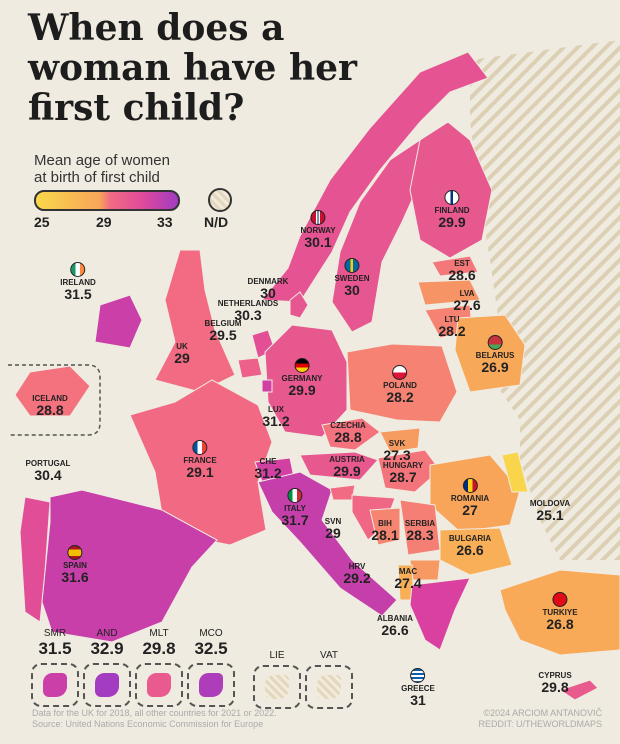 This screenshot has width=620, height=744. I want to click on country-shape-bih, so click(385, 526).